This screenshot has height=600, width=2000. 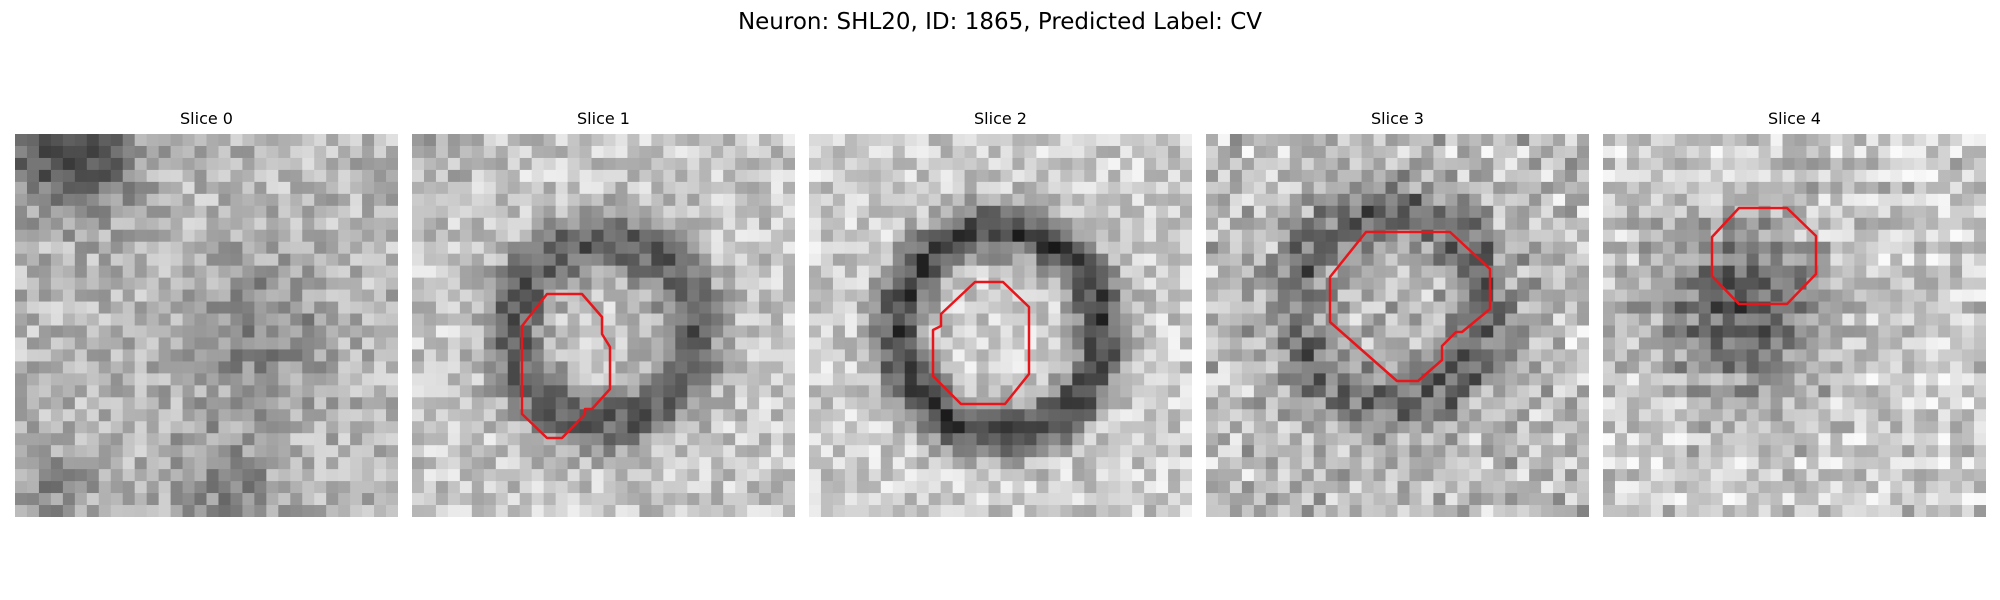 I want to click on slice-2-pixels, so click(x=1000, y=325).